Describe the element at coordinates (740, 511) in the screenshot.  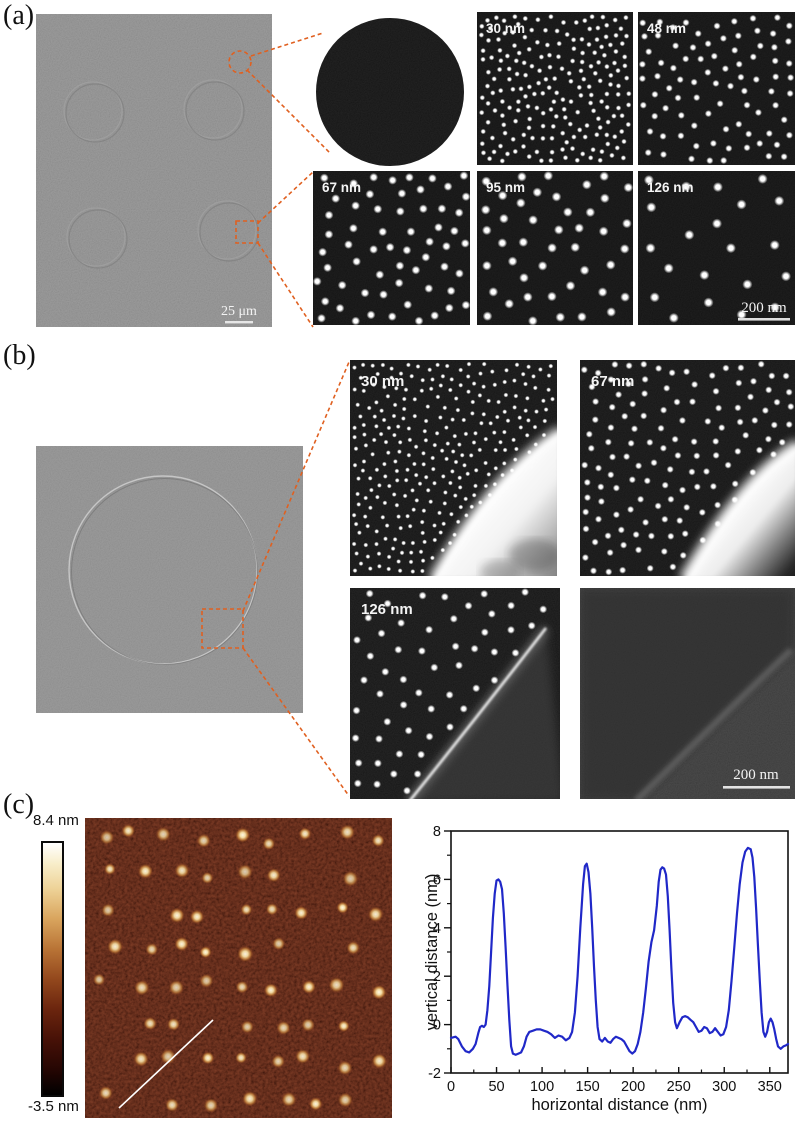
I see `bright-edge-region` at that location.